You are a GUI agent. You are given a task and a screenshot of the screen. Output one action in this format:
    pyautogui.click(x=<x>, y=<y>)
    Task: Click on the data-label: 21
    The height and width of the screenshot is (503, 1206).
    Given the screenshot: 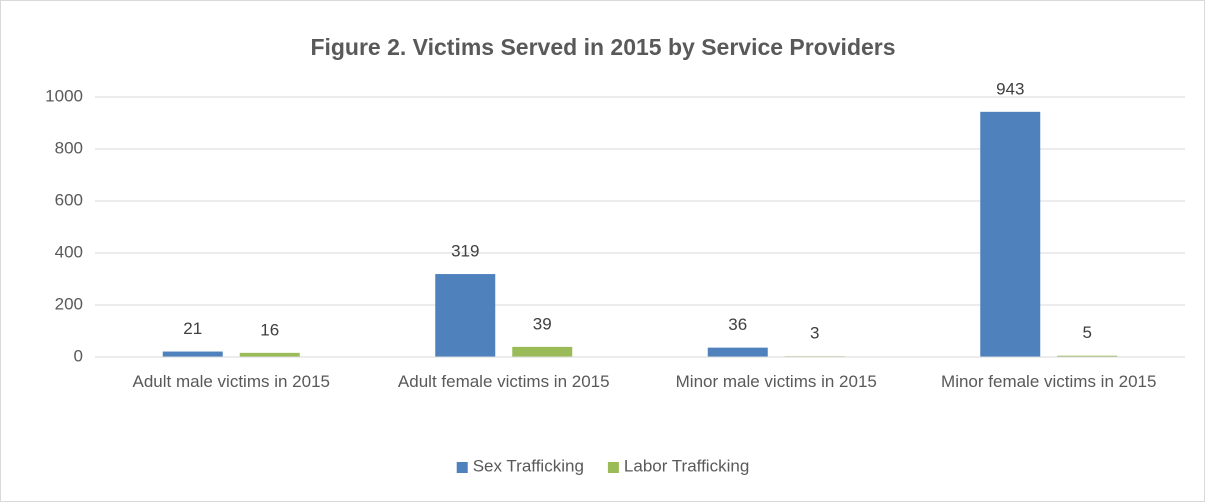 What is the action you would take?
    pyautogui.click(x=192, y=328)
    